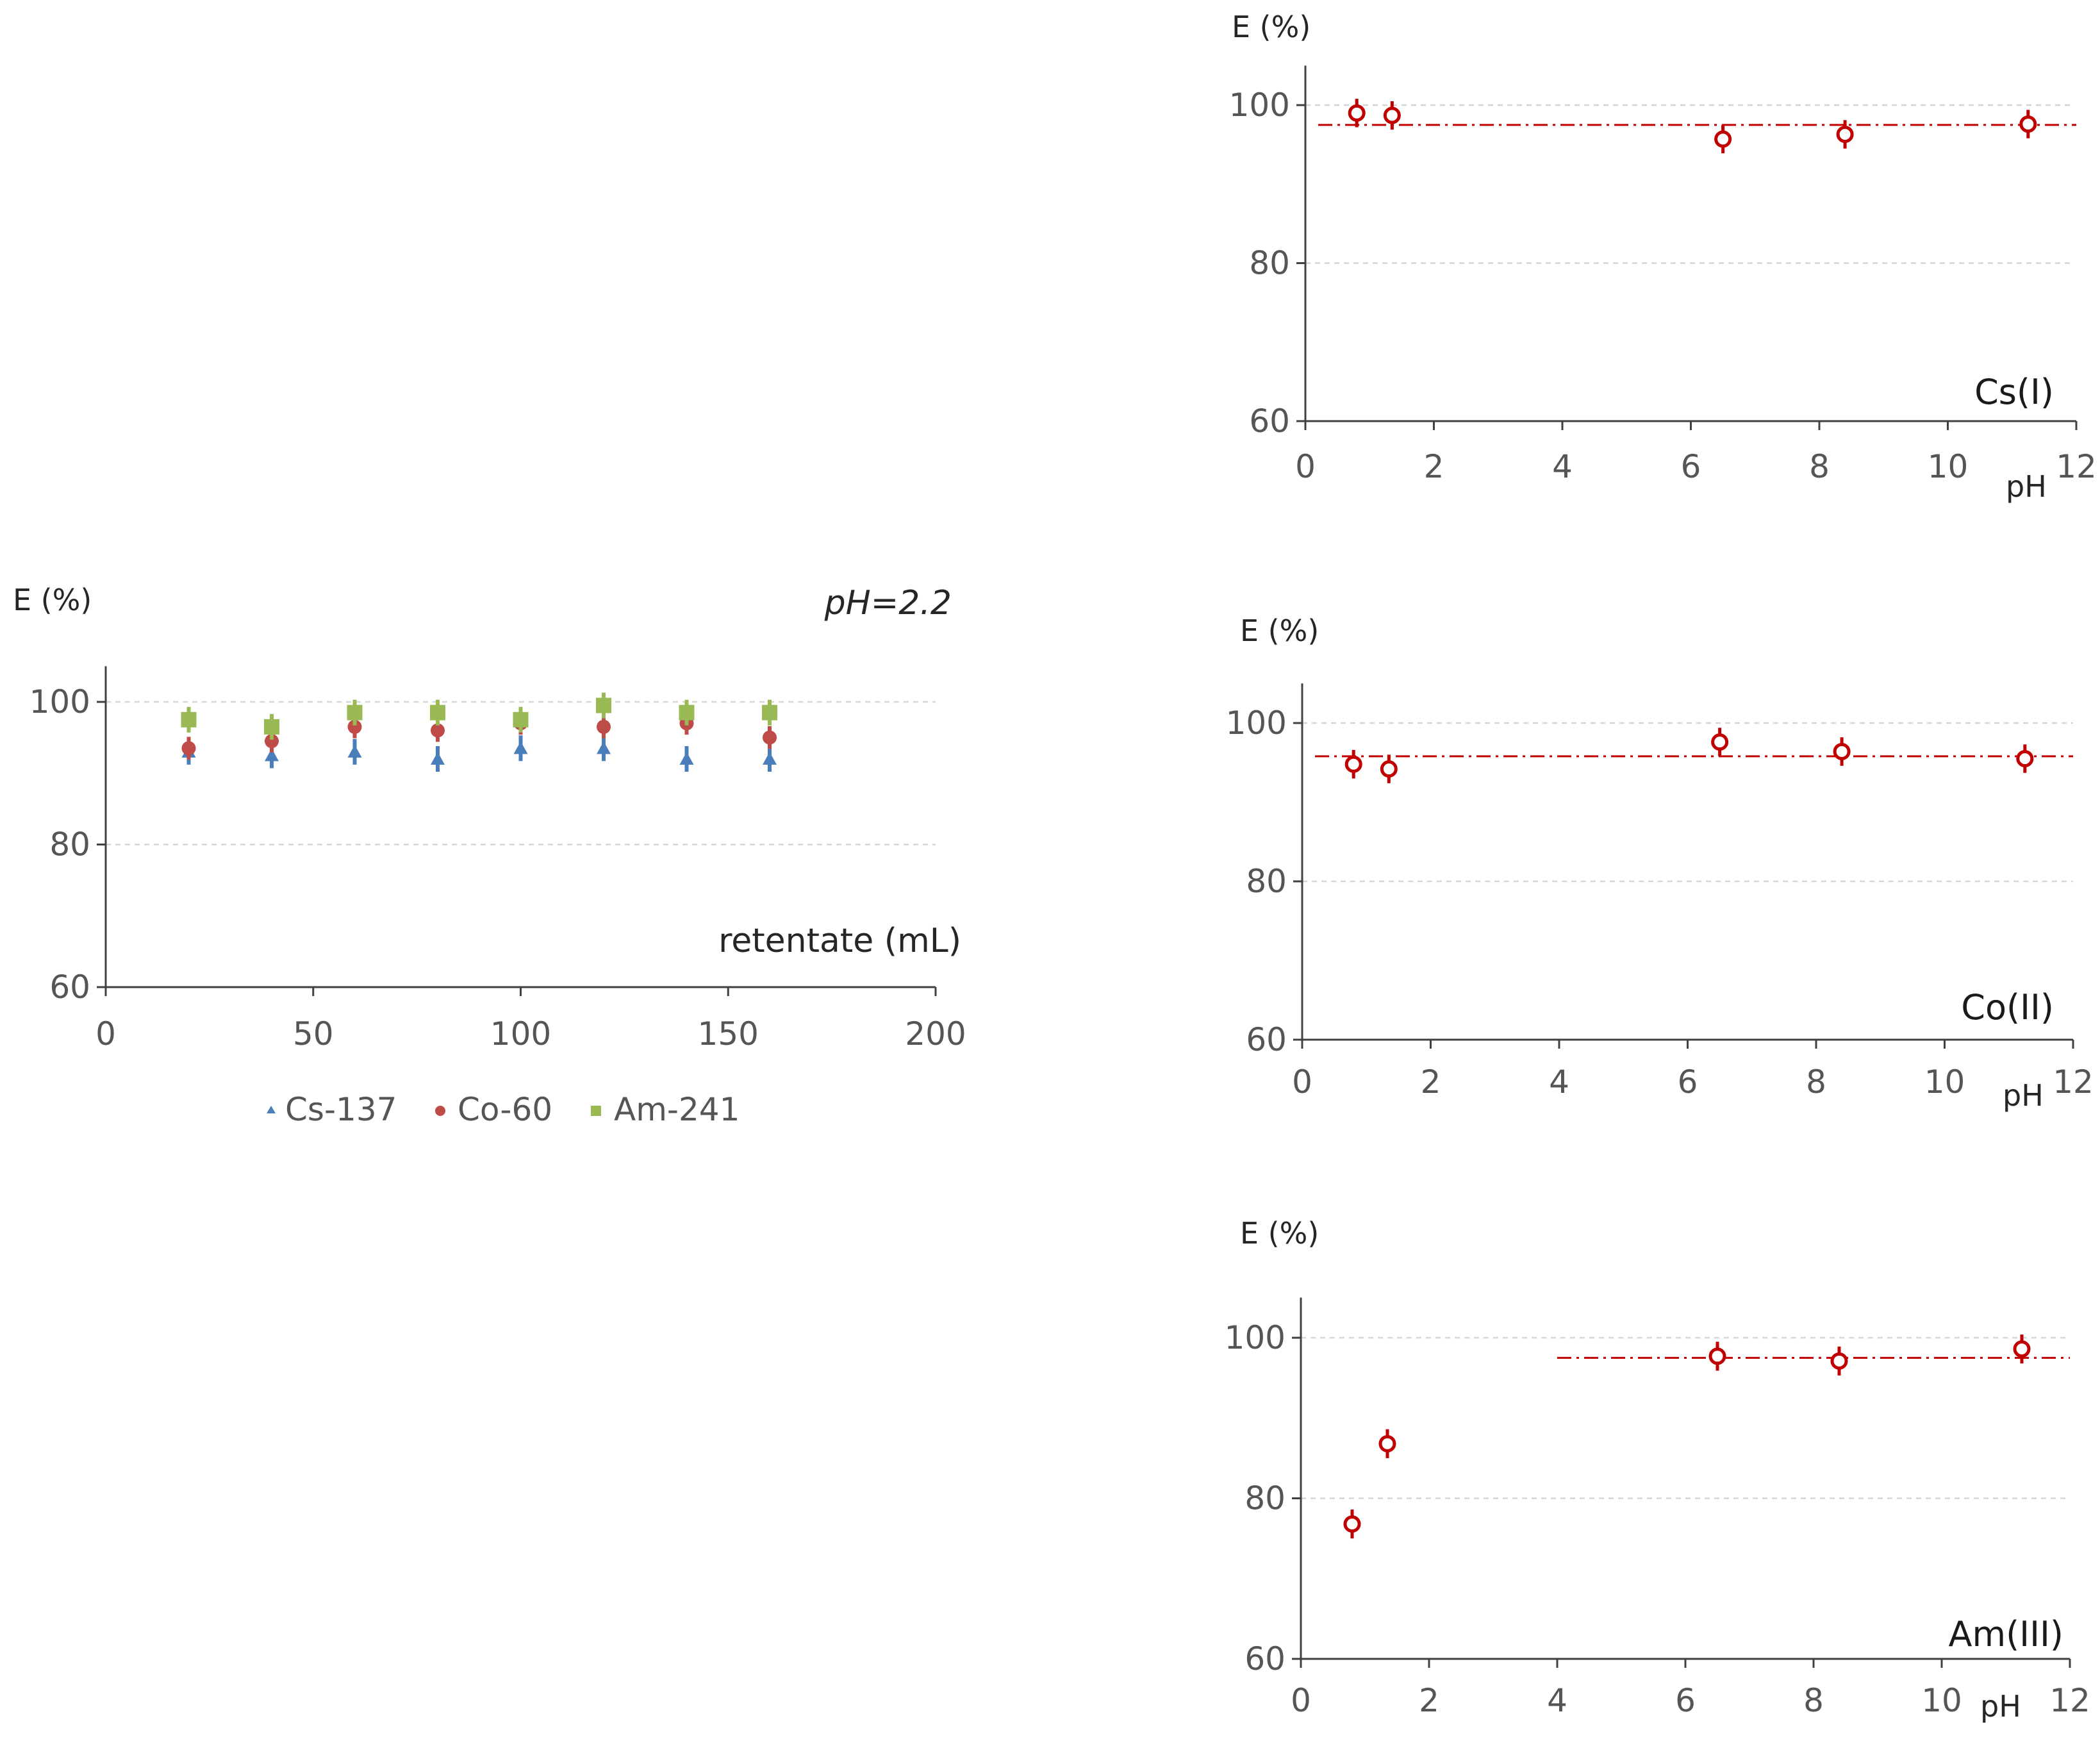 The width and height of the screenshot is (2100, 1739). Describe the element at coordinates (840, 941) in the screenshot. I see `x-axis-title: retentate (mL)` at that location.